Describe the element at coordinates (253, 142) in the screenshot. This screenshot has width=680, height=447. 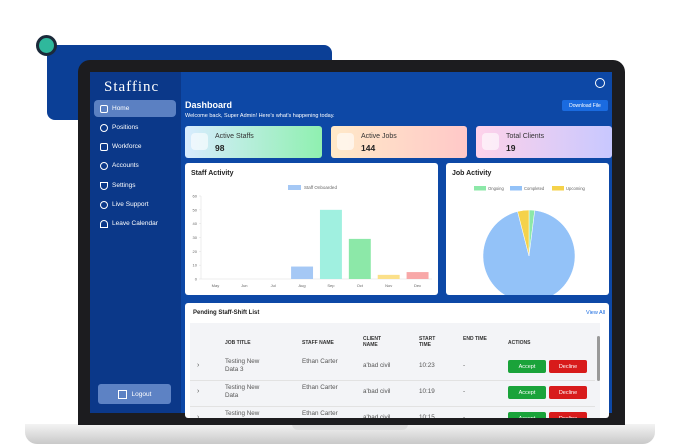
I see `stat-card: Active Staffs 98` at that location.